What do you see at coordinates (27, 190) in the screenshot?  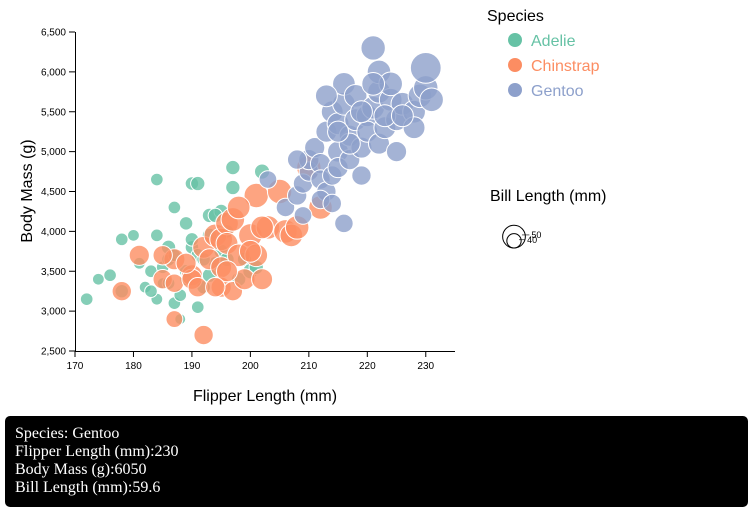 I see `y-axis-title: Body Mass (g)` at bounding box center [27, 190].